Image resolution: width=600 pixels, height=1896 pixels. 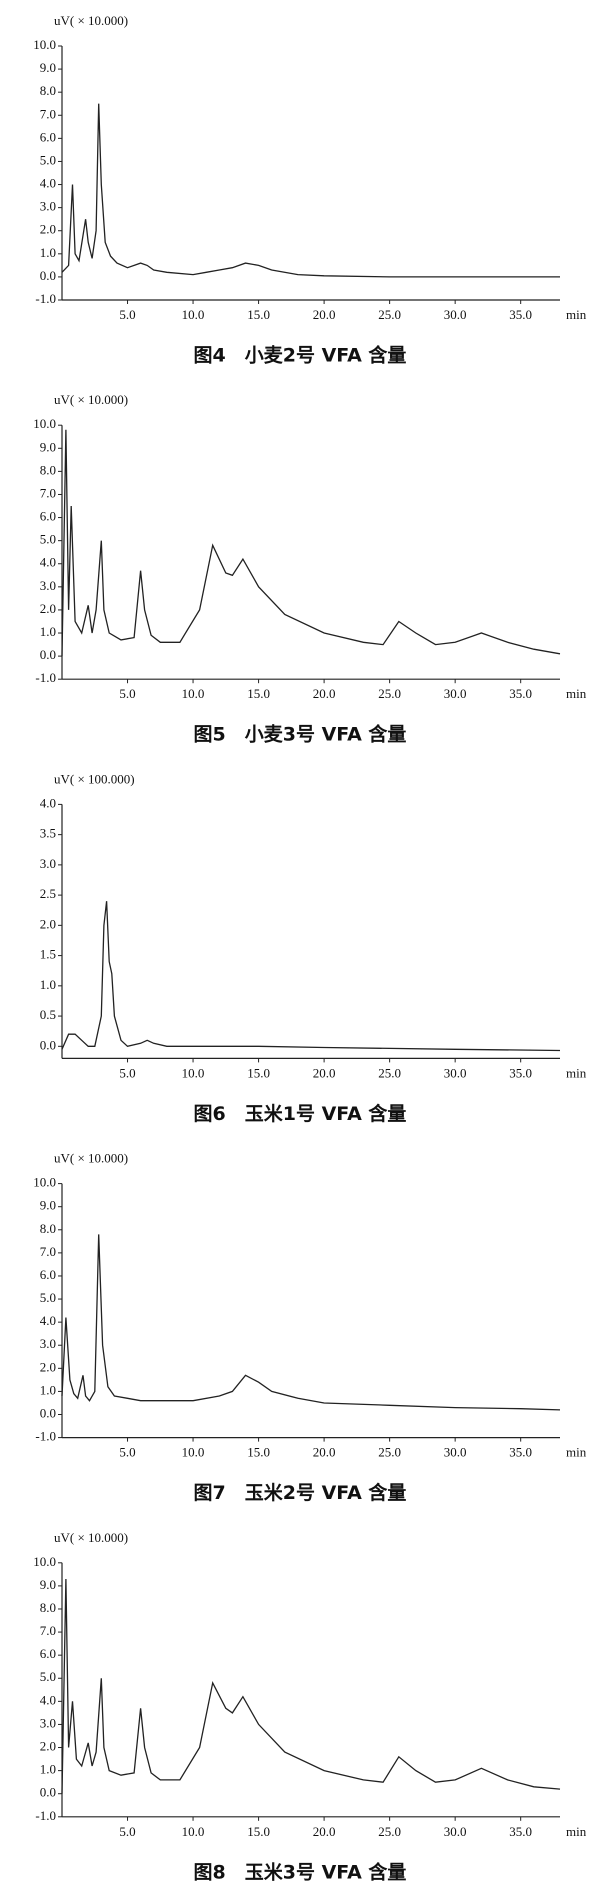 What do you see at coordinates (300, 1113) in the screenshot?
I see `figure-caption: 图6 玉米1号 VFA 含量` at bounding box center [300, 1113].